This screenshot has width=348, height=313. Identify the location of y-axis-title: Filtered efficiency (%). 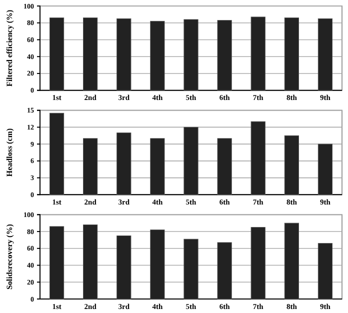
(9, 48).